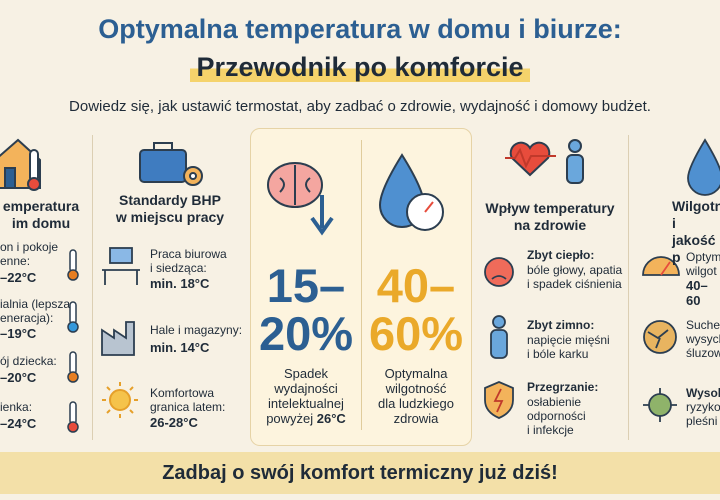 The width and height of the screenshot is (720, 500). What do you see at coordinates (703, 393) in the screenshot?
I see `humidity-label: Wysok` at bounding box center [703, 393].